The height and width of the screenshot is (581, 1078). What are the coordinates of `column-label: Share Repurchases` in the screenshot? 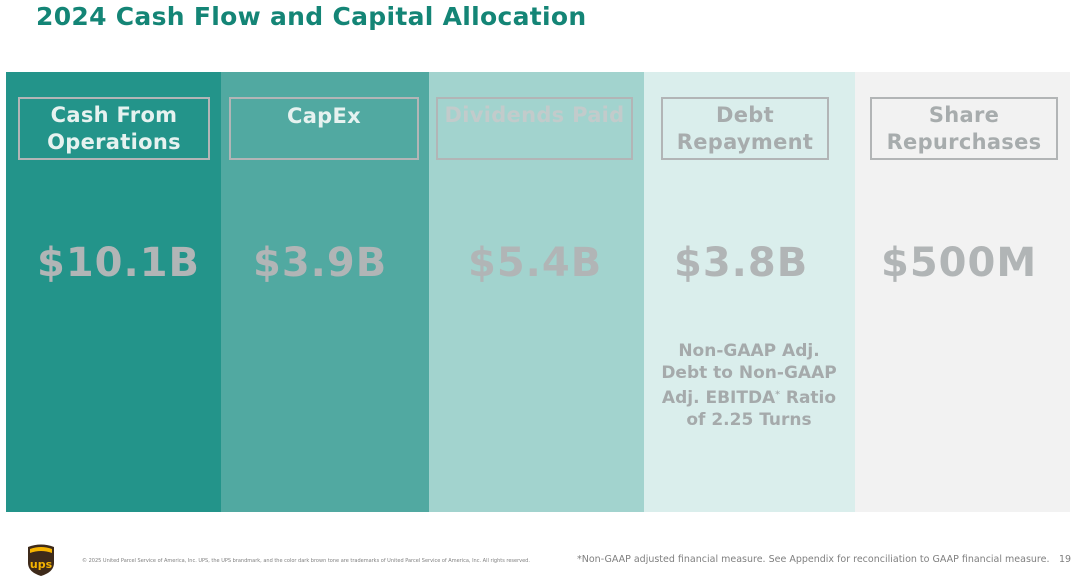 It's located at (964, 128).